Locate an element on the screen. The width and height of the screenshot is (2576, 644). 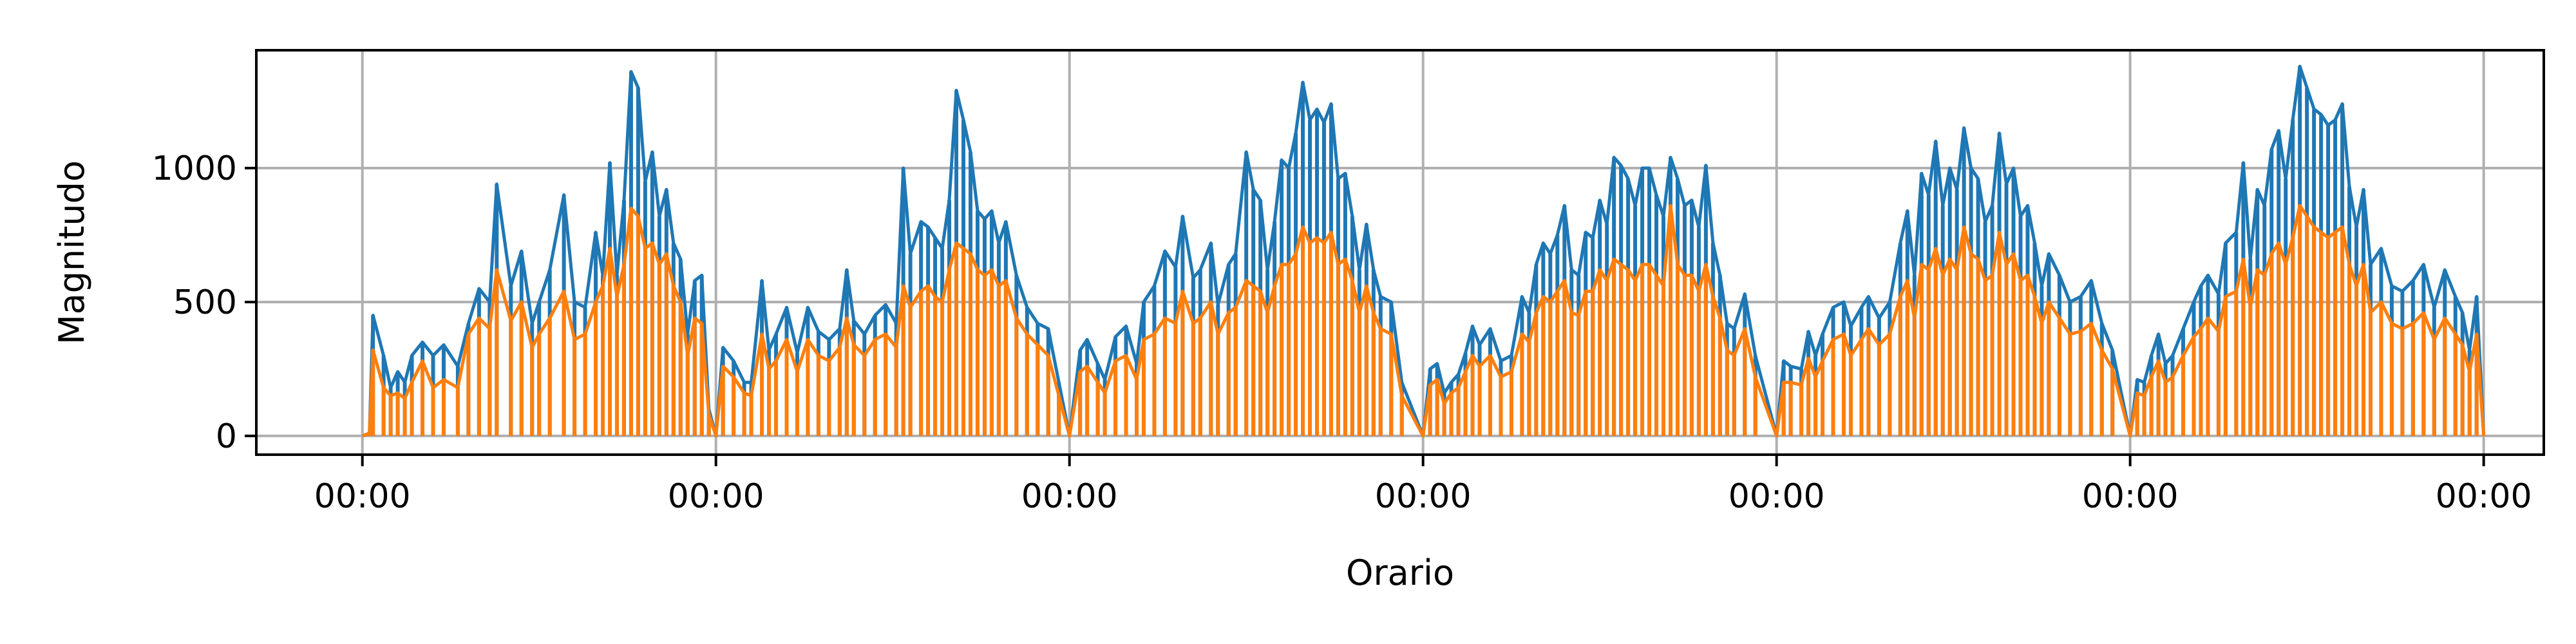
y-axis-label: Magnitudo is located at coordinates (72, 253).